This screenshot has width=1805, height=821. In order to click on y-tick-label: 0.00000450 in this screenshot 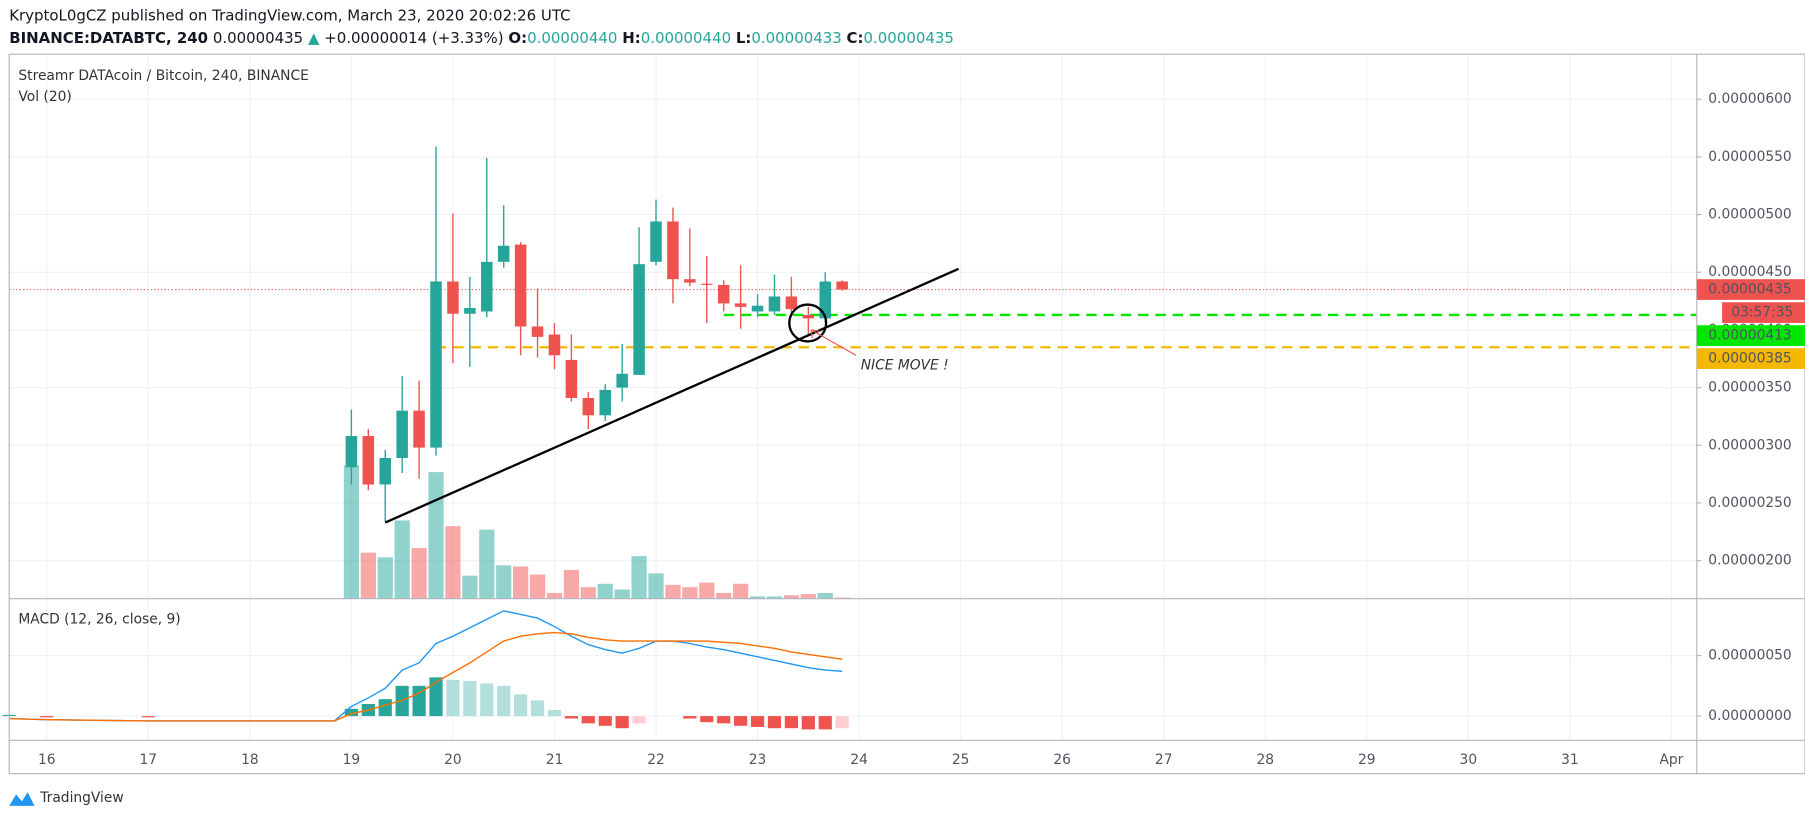, I will do `click(1749, 272)`.